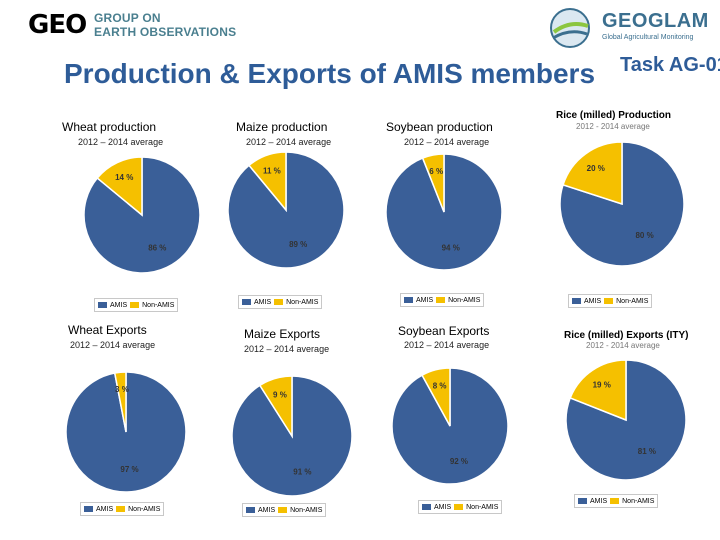 The image size is (720, 540). Describe the element at coordinates (602, 384) in the screenshot. I see `pie-label-non-amis: 19 %` at that location.